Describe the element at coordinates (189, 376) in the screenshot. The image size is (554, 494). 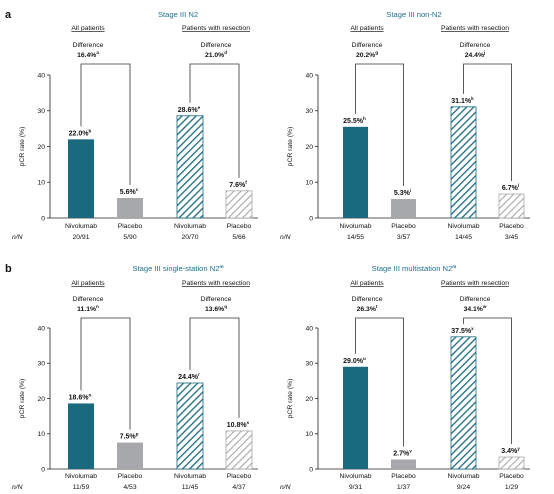
I see `bar-value-label: 24.4%r` at that location.